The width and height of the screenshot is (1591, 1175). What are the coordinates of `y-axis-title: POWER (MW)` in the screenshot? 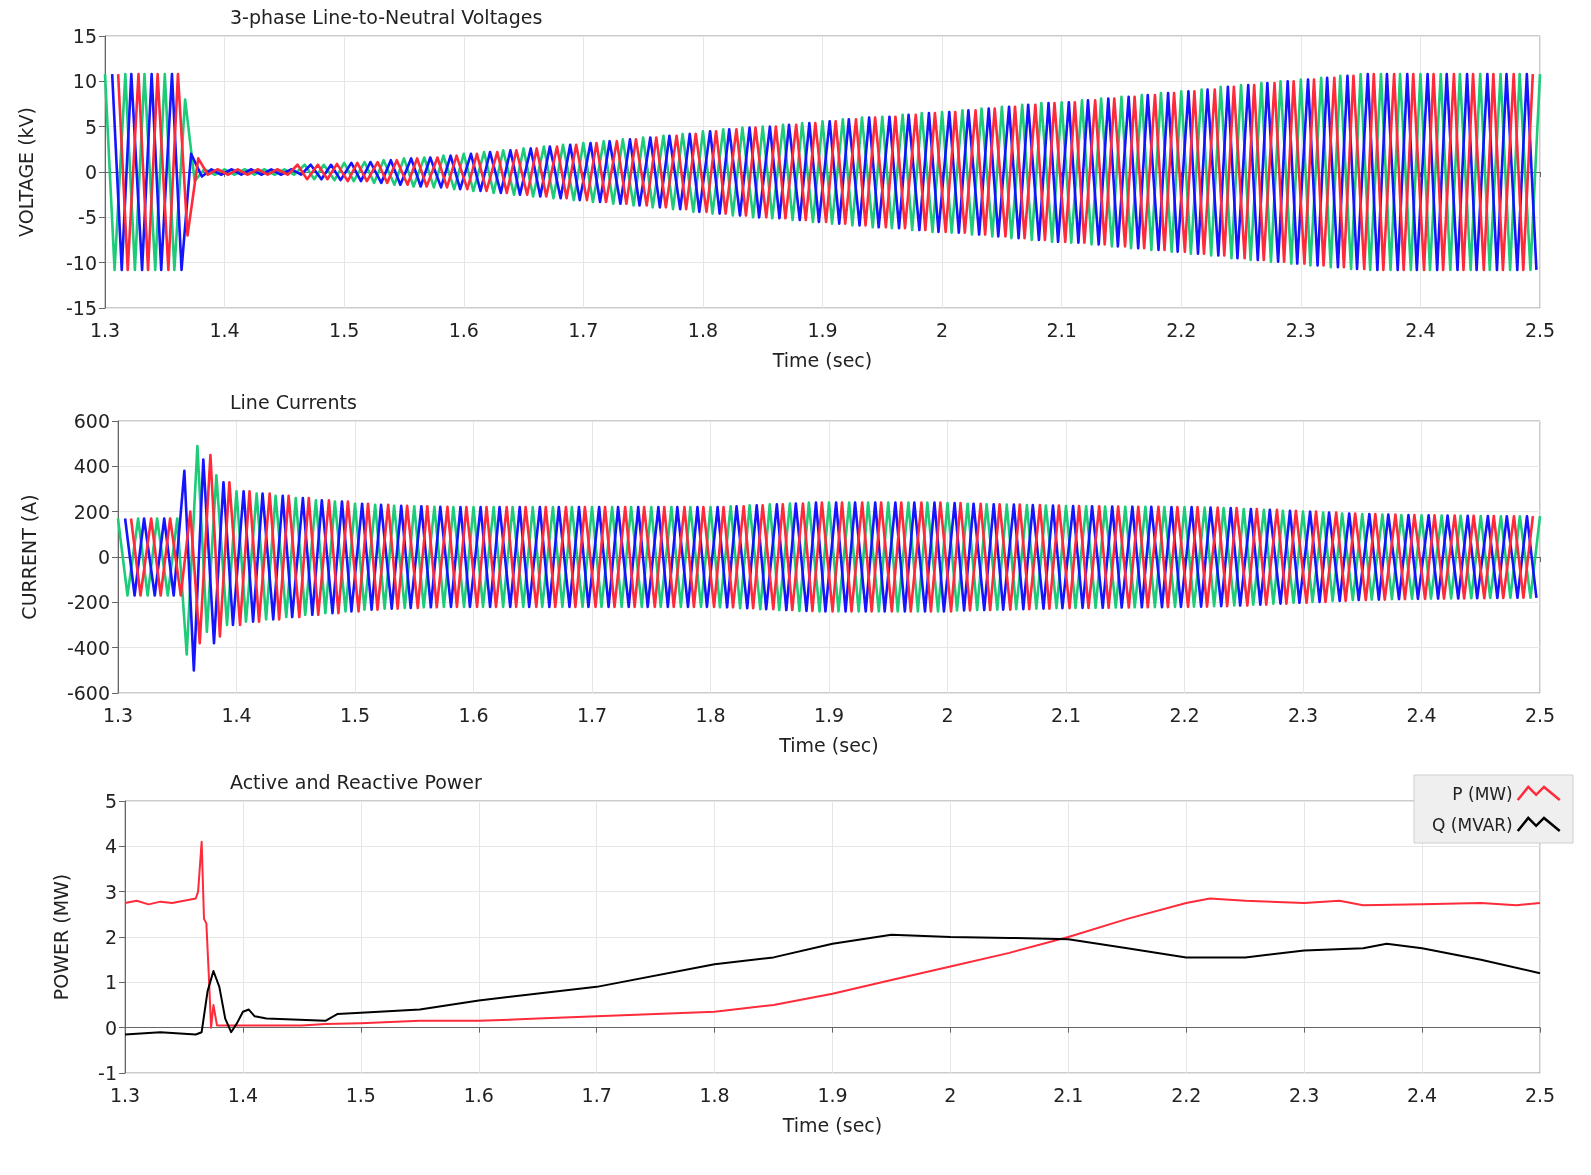 It's located at (60, 937).